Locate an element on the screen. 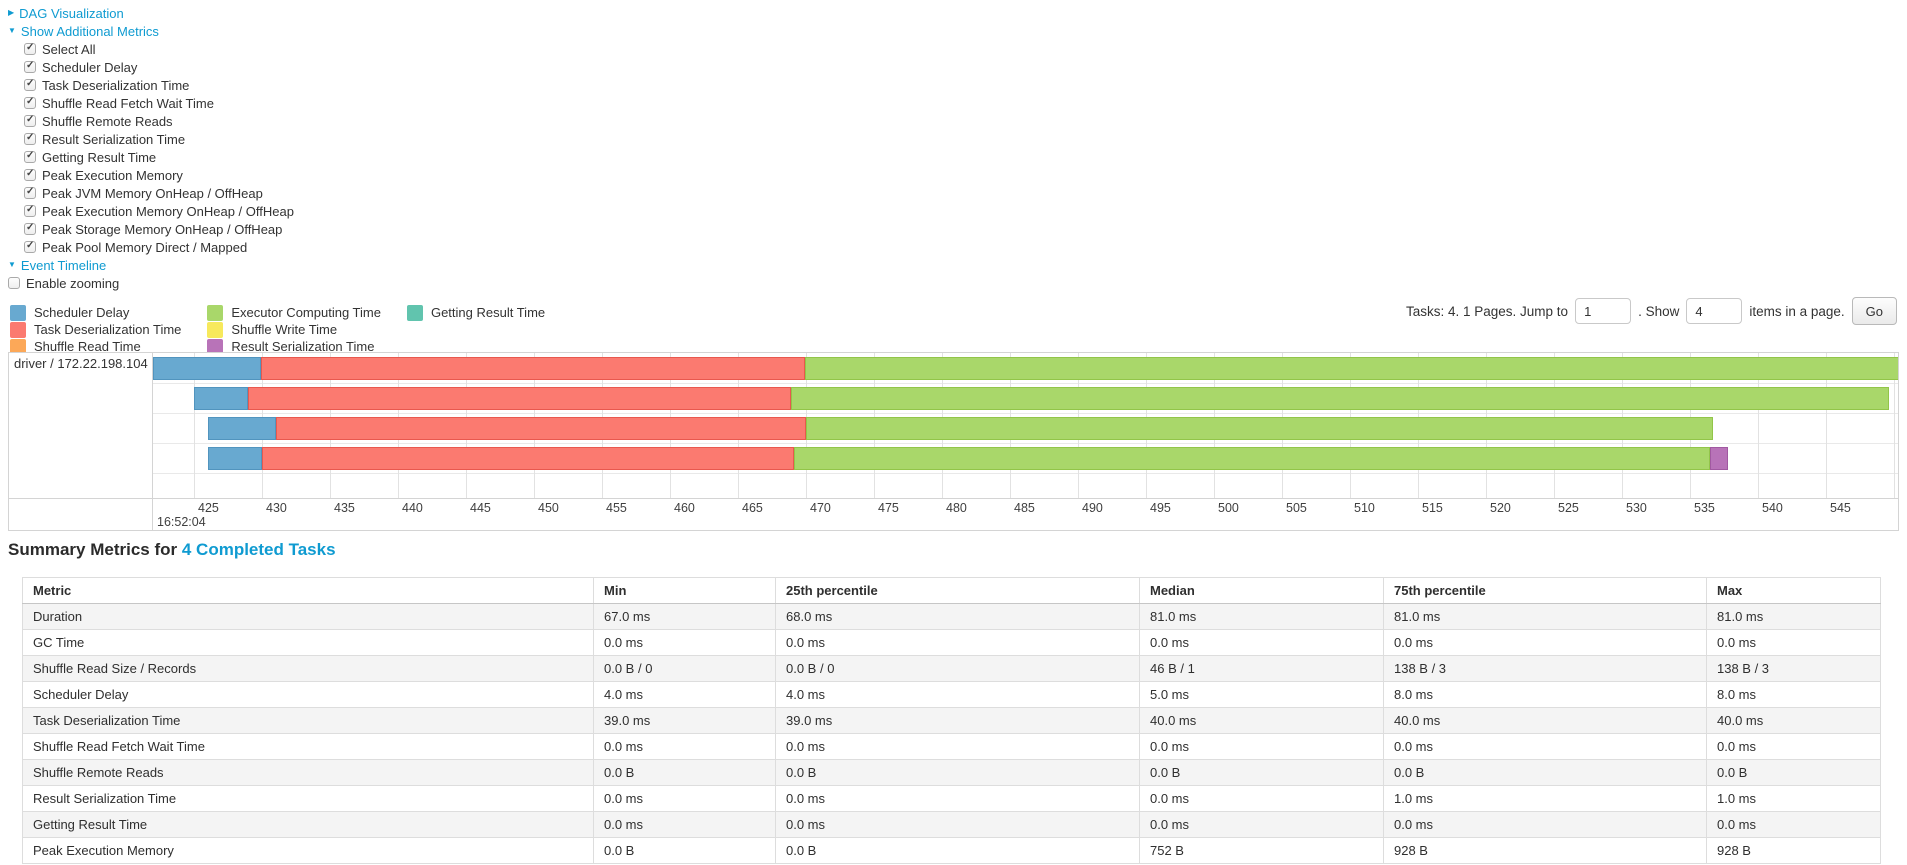 The width and height of the screenshot is (1907, 865). table-cell: 81.0 ms is located at coordinates (1793, 616).